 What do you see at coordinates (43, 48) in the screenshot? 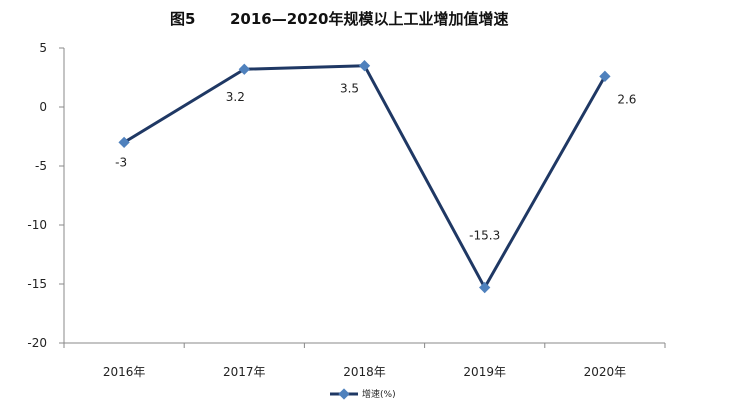
I see `y-tick-label: 5` at bounding box center [43, 48].